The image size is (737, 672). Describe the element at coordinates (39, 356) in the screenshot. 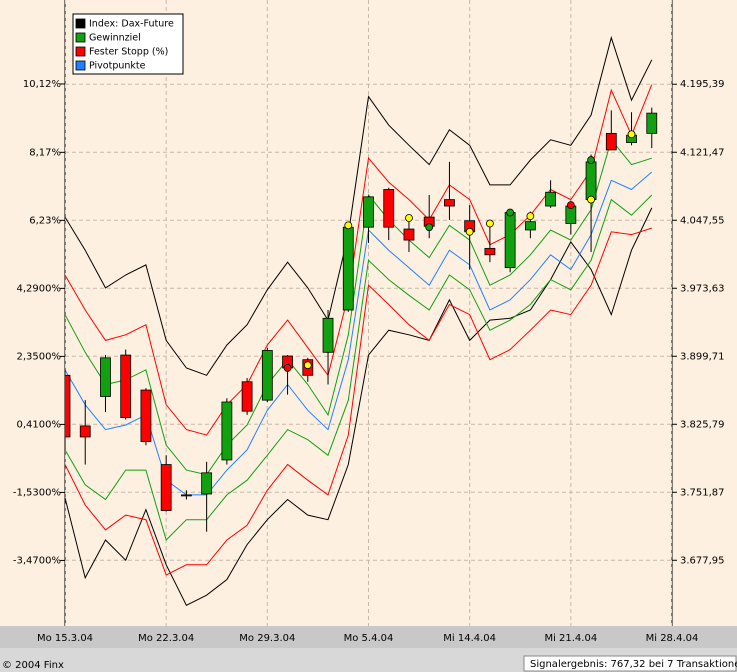

I see `y2-tick-label: 2,3500%` at that location.